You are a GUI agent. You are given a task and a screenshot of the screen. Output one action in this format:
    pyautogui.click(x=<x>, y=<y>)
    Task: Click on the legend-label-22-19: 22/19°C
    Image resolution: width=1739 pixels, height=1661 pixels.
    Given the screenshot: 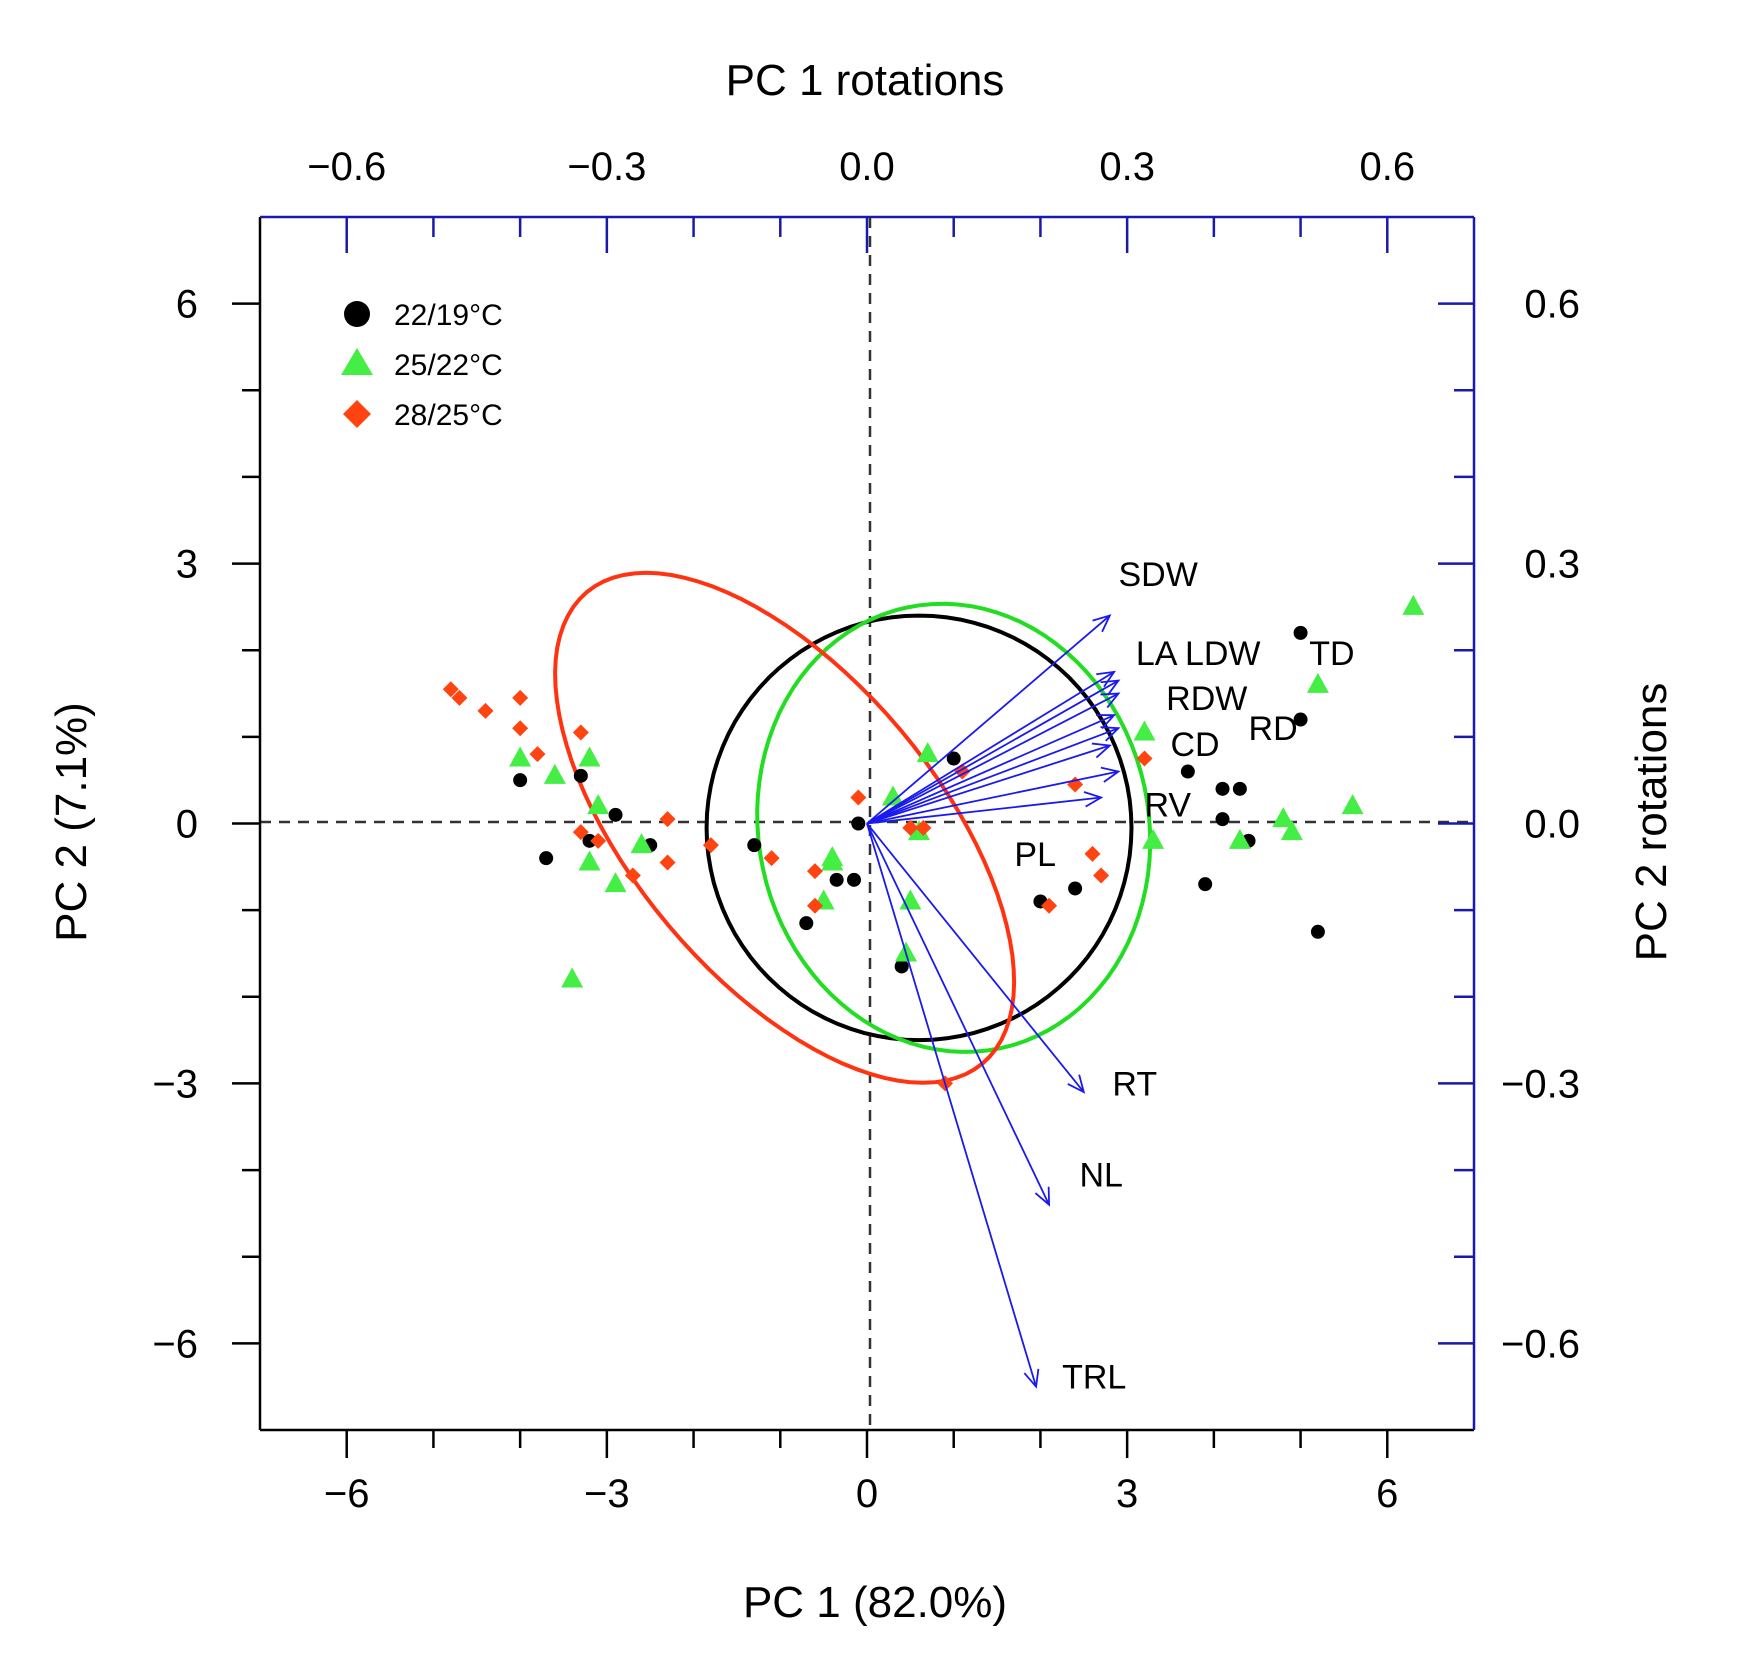 What is the action you would take?
    pyautogui.click(x=448, y=315)
    